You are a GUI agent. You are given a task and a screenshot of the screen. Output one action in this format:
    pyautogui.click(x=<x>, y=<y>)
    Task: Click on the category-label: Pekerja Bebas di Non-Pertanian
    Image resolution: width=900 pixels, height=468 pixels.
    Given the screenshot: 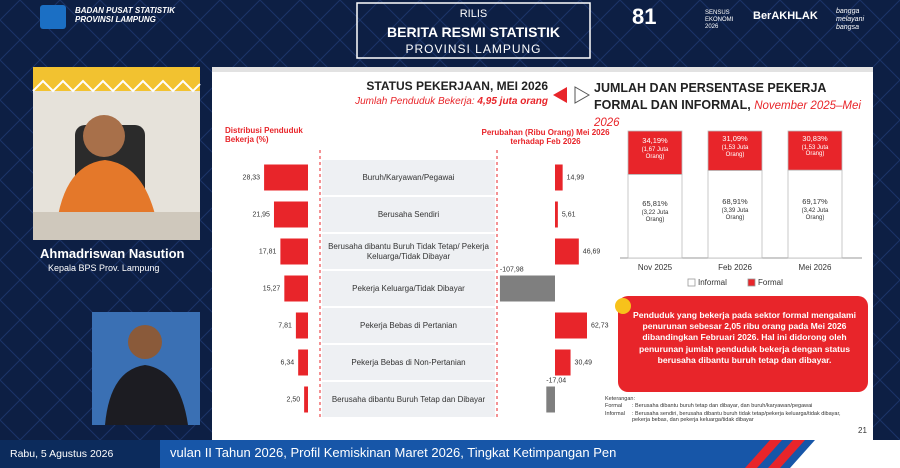 What is the action you would take?
    pyautogui.click(x=408, y=362)
    